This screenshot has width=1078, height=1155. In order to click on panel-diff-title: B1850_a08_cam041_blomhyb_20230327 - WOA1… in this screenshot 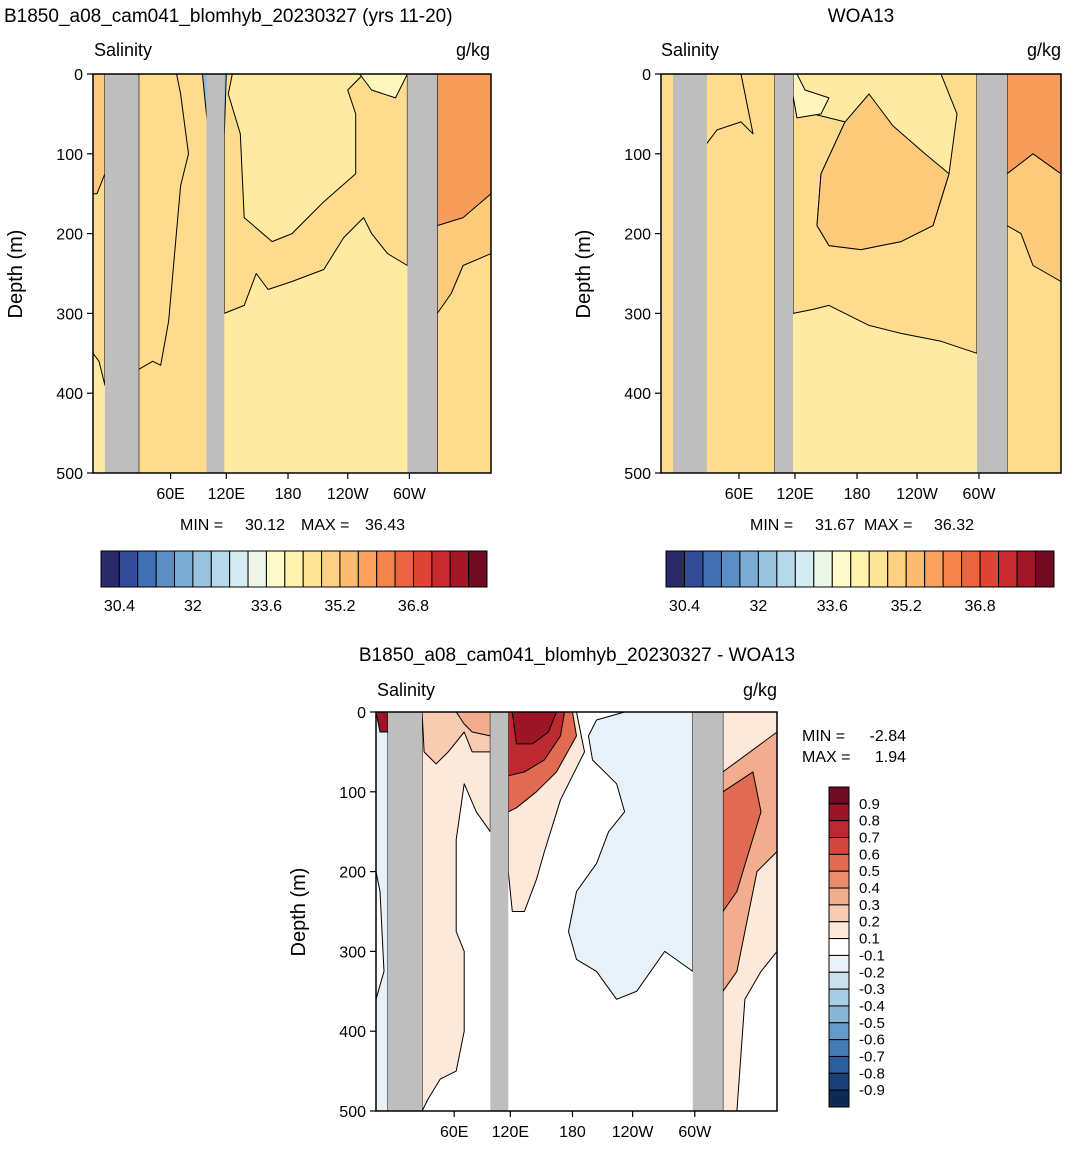, I will do `click(577, 655)`.